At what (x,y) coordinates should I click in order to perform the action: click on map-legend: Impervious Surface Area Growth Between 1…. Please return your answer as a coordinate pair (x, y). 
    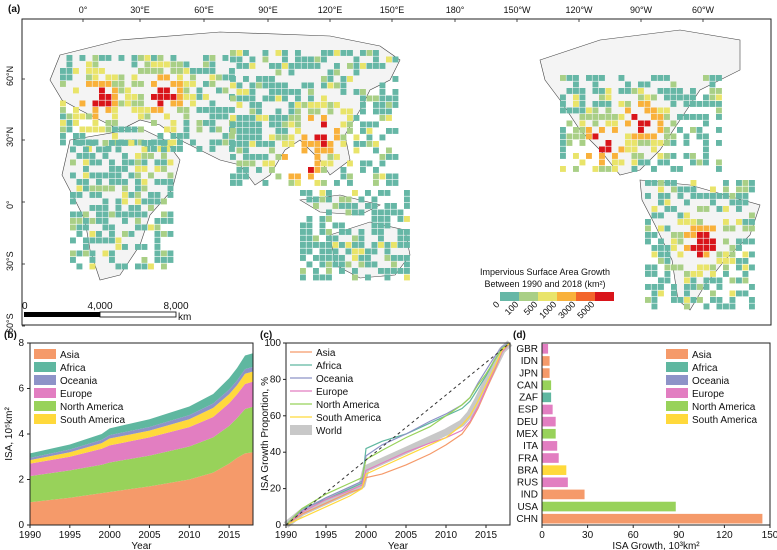
    Looking at the image, I should click on (545, 294).